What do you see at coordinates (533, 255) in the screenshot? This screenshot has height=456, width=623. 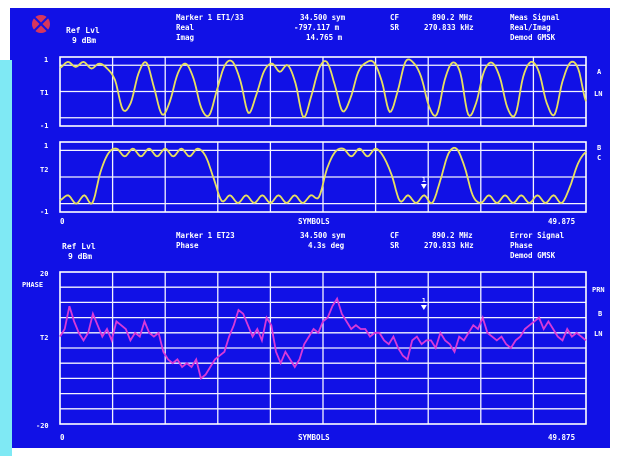 I see `bottom-demod-label: Demod GMSK` at bounding box center [533, 255].